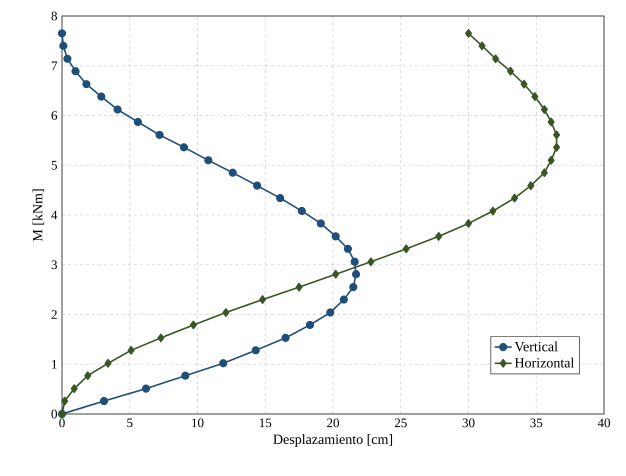  What do you see at coordinates (604, 423) in the screenshot?
I see `x-tick-label: 40` at bounding box center [604, 423].